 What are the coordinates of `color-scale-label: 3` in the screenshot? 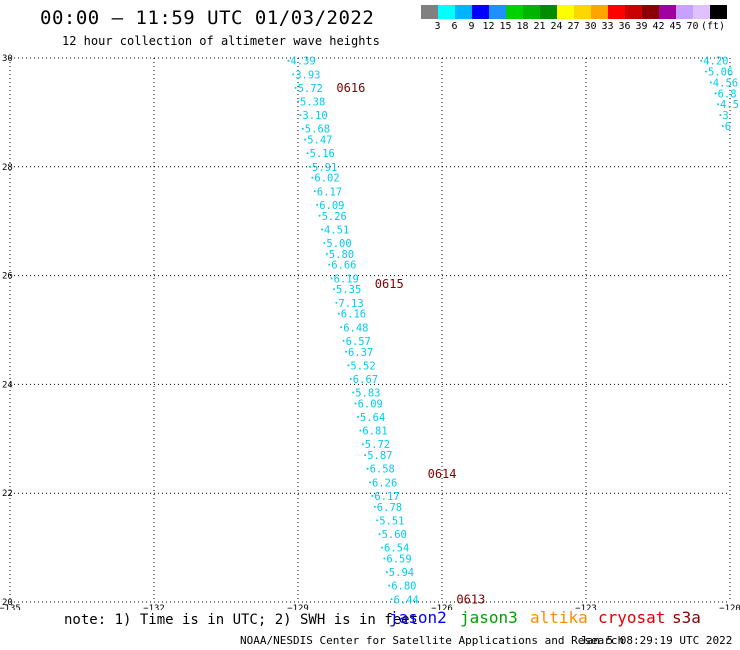 It's located at (437, 26).